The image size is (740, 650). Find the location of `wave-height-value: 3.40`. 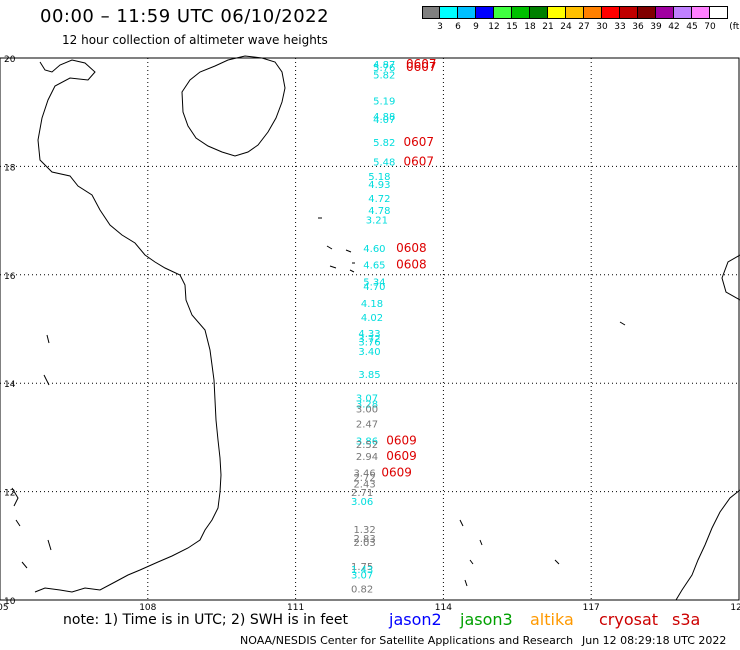

wave-height-value: 3.40 is located at coordinates (369, 352).